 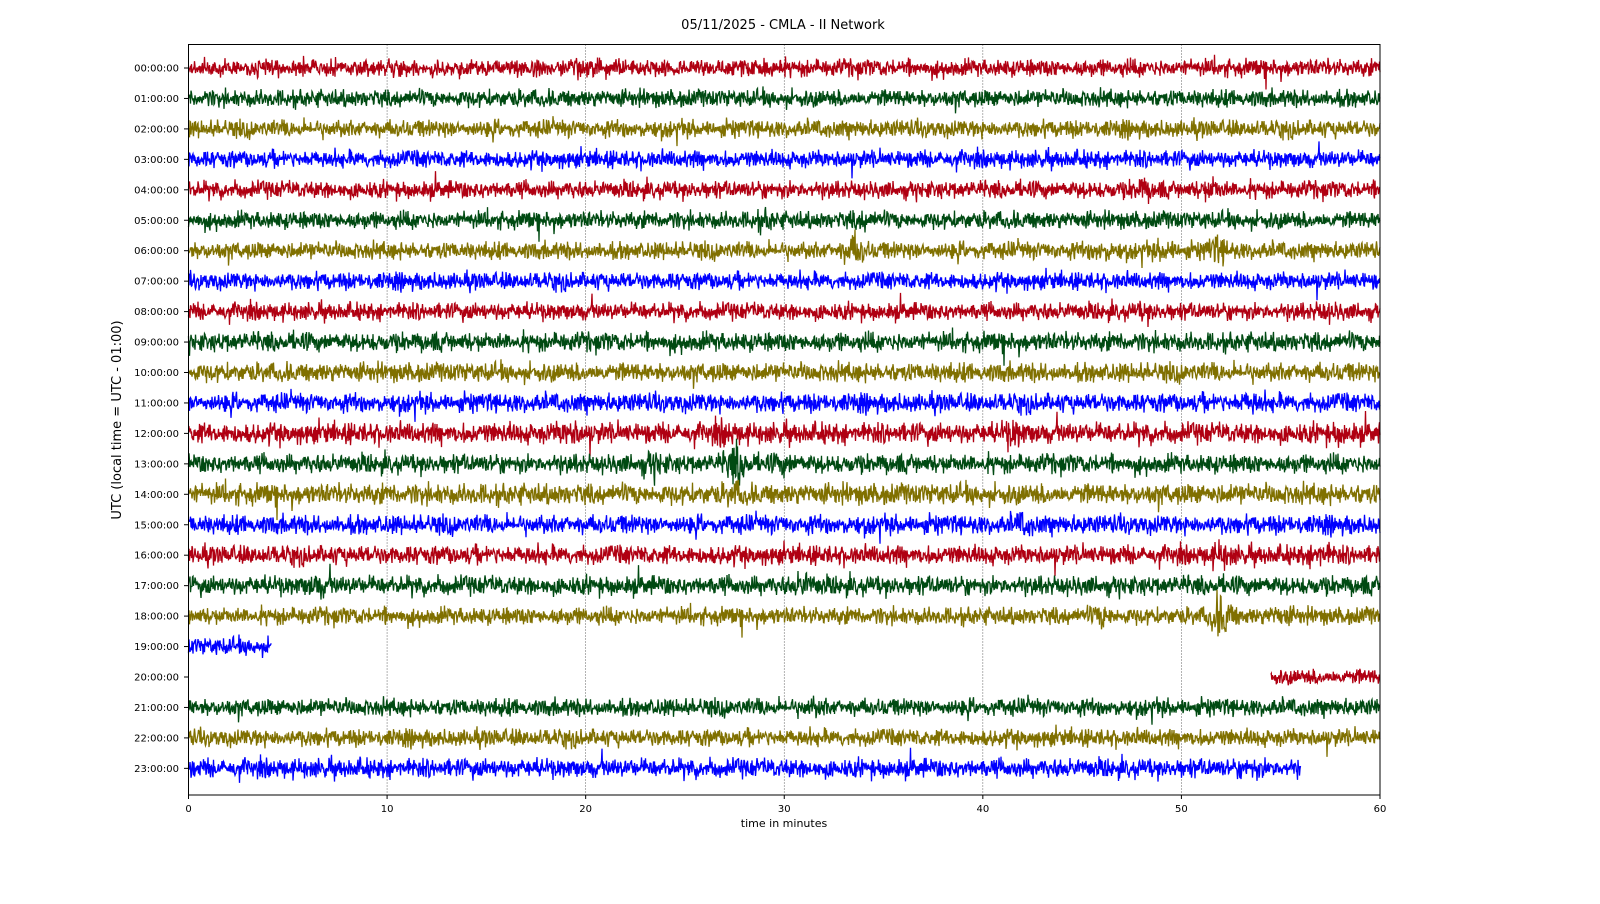 What do you see at coordinates (156, 160) in the screenshot?
I see `y-tick-label: 03:00:00` at bounding box center [156, 160].